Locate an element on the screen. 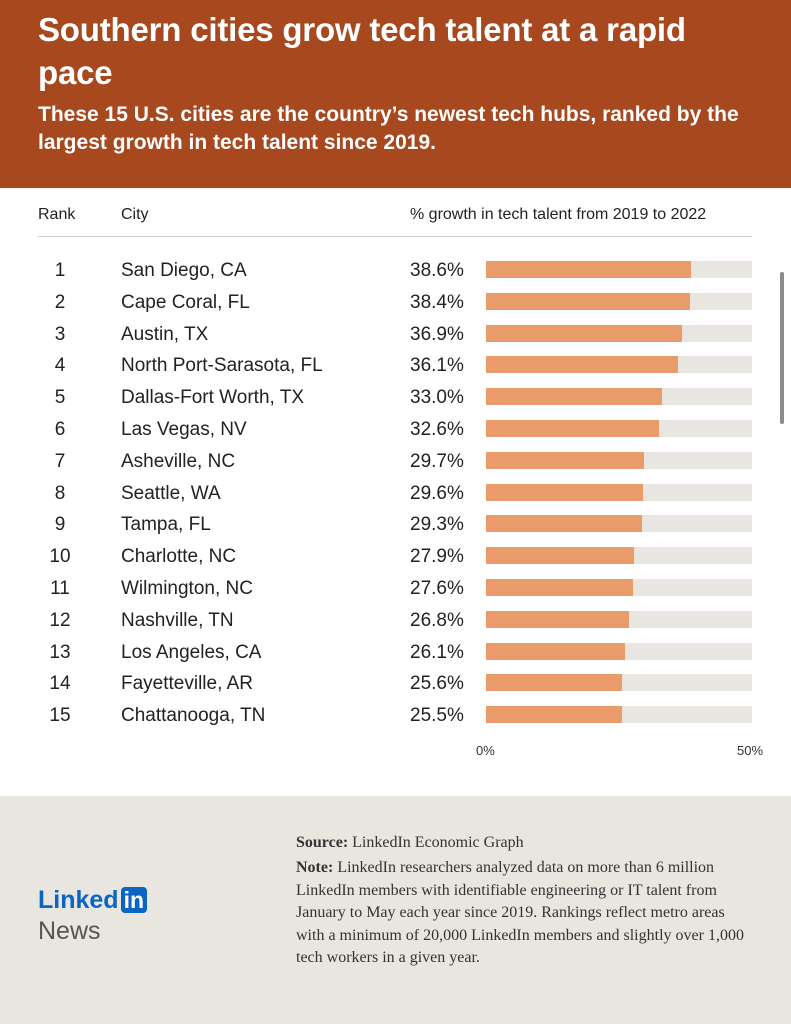 This screenshot has width=791, height=1024. logo-linked-text: Linked is located at coordinates (78, 900).